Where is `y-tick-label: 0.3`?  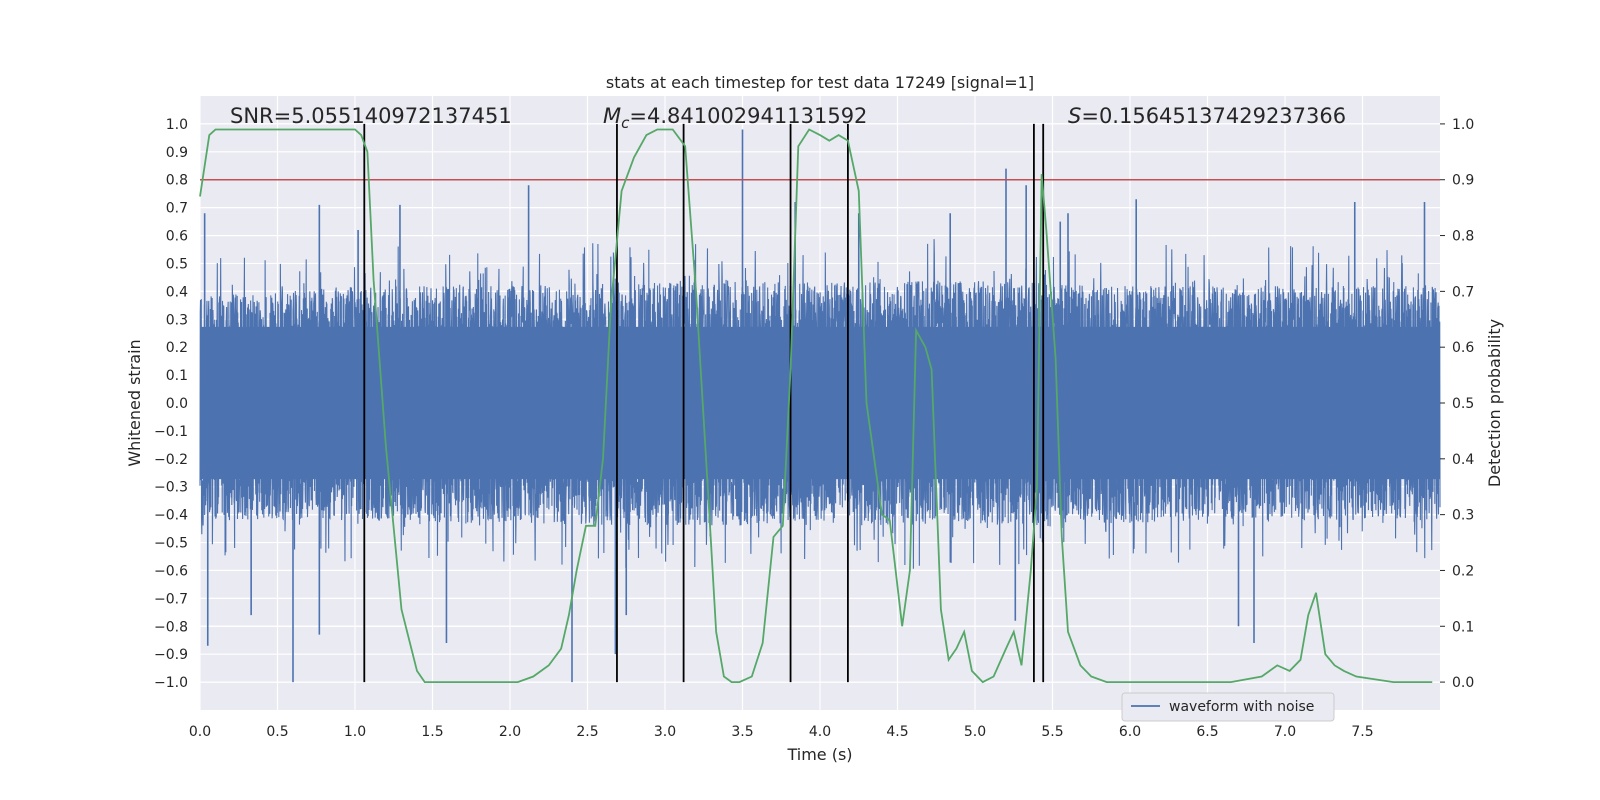
y-tick-label: 0.3 is located at coordinates (177, 320).